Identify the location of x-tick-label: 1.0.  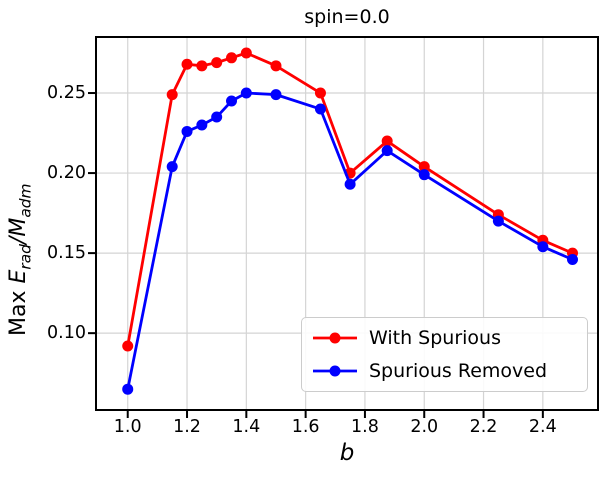
(127, 427).